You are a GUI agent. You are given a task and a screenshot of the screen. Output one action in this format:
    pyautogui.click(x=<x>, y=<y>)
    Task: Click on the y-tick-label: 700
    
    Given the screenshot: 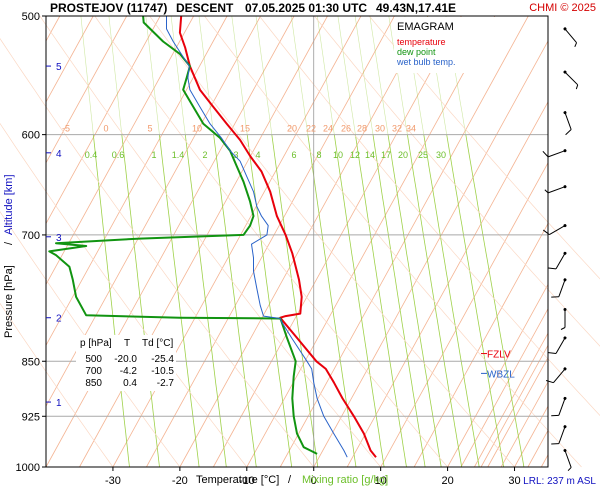 What is the action you would take?
    pyautogui.click(x=31, y=236)
    